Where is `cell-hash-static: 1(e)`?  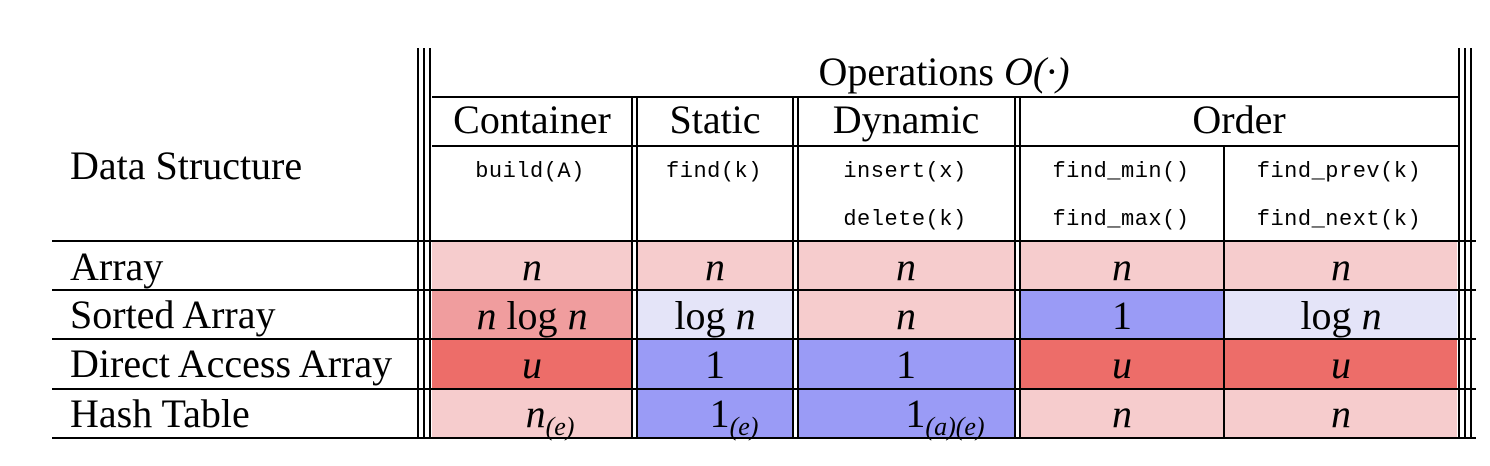
cell-hash-static: 1(e) is located at coordinates (734, 417).